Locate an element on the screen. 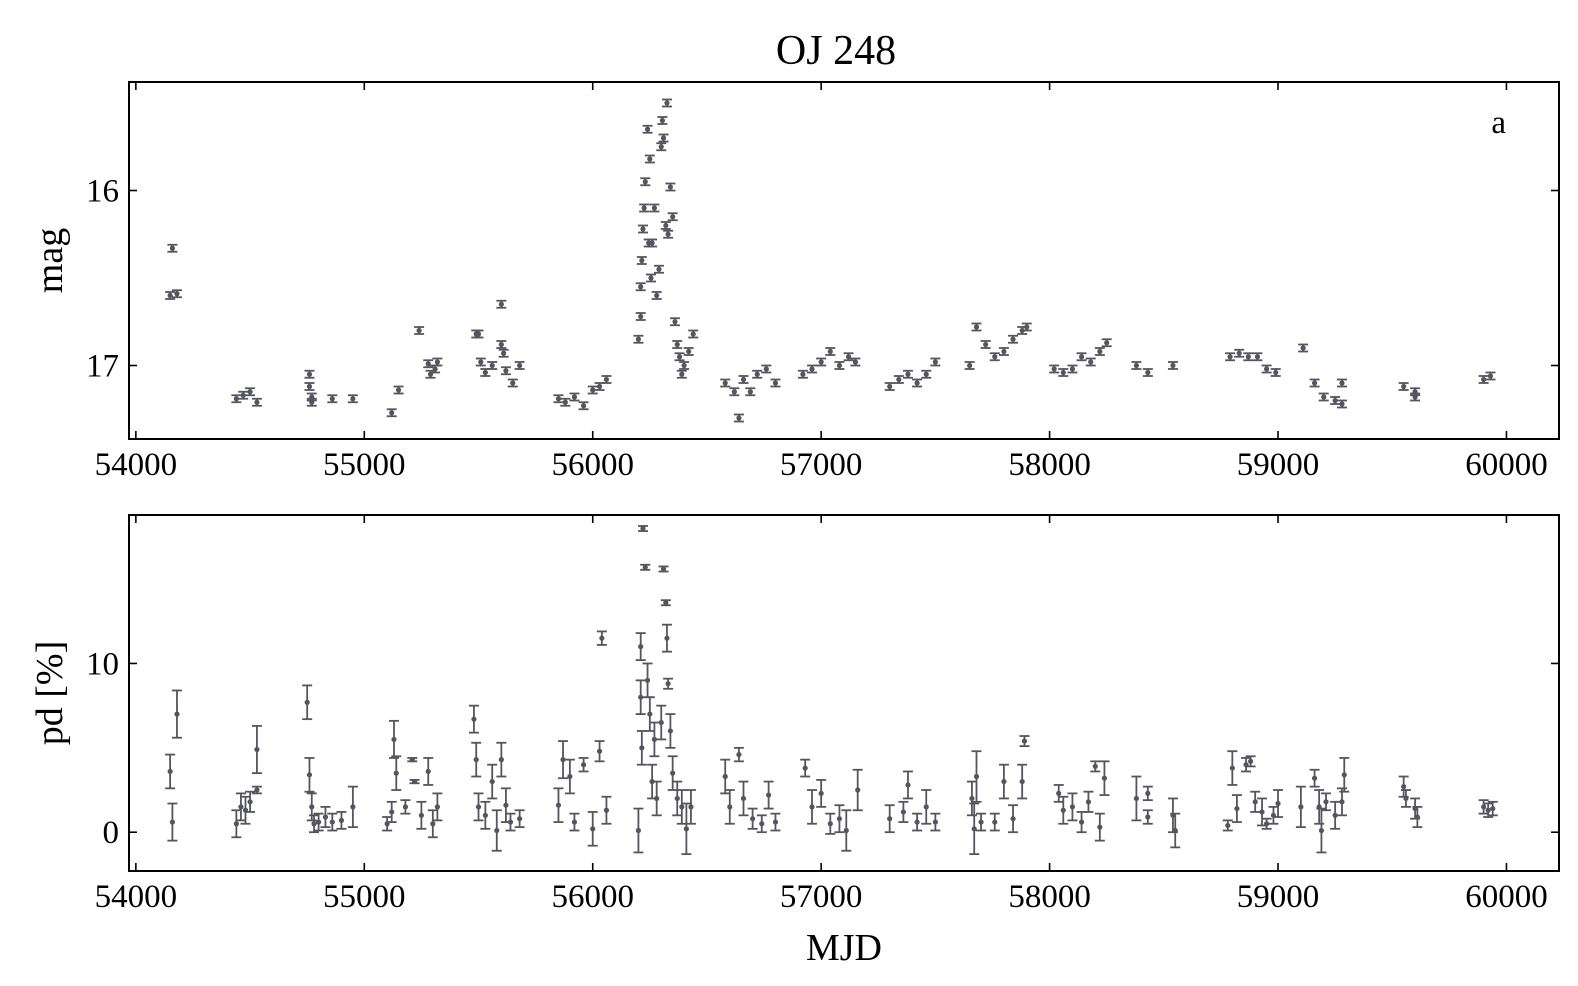 The width and height of the screenshot is (1578, 986). magnitude-x-tick-label: 54000 is located at coordinates (136, 465).